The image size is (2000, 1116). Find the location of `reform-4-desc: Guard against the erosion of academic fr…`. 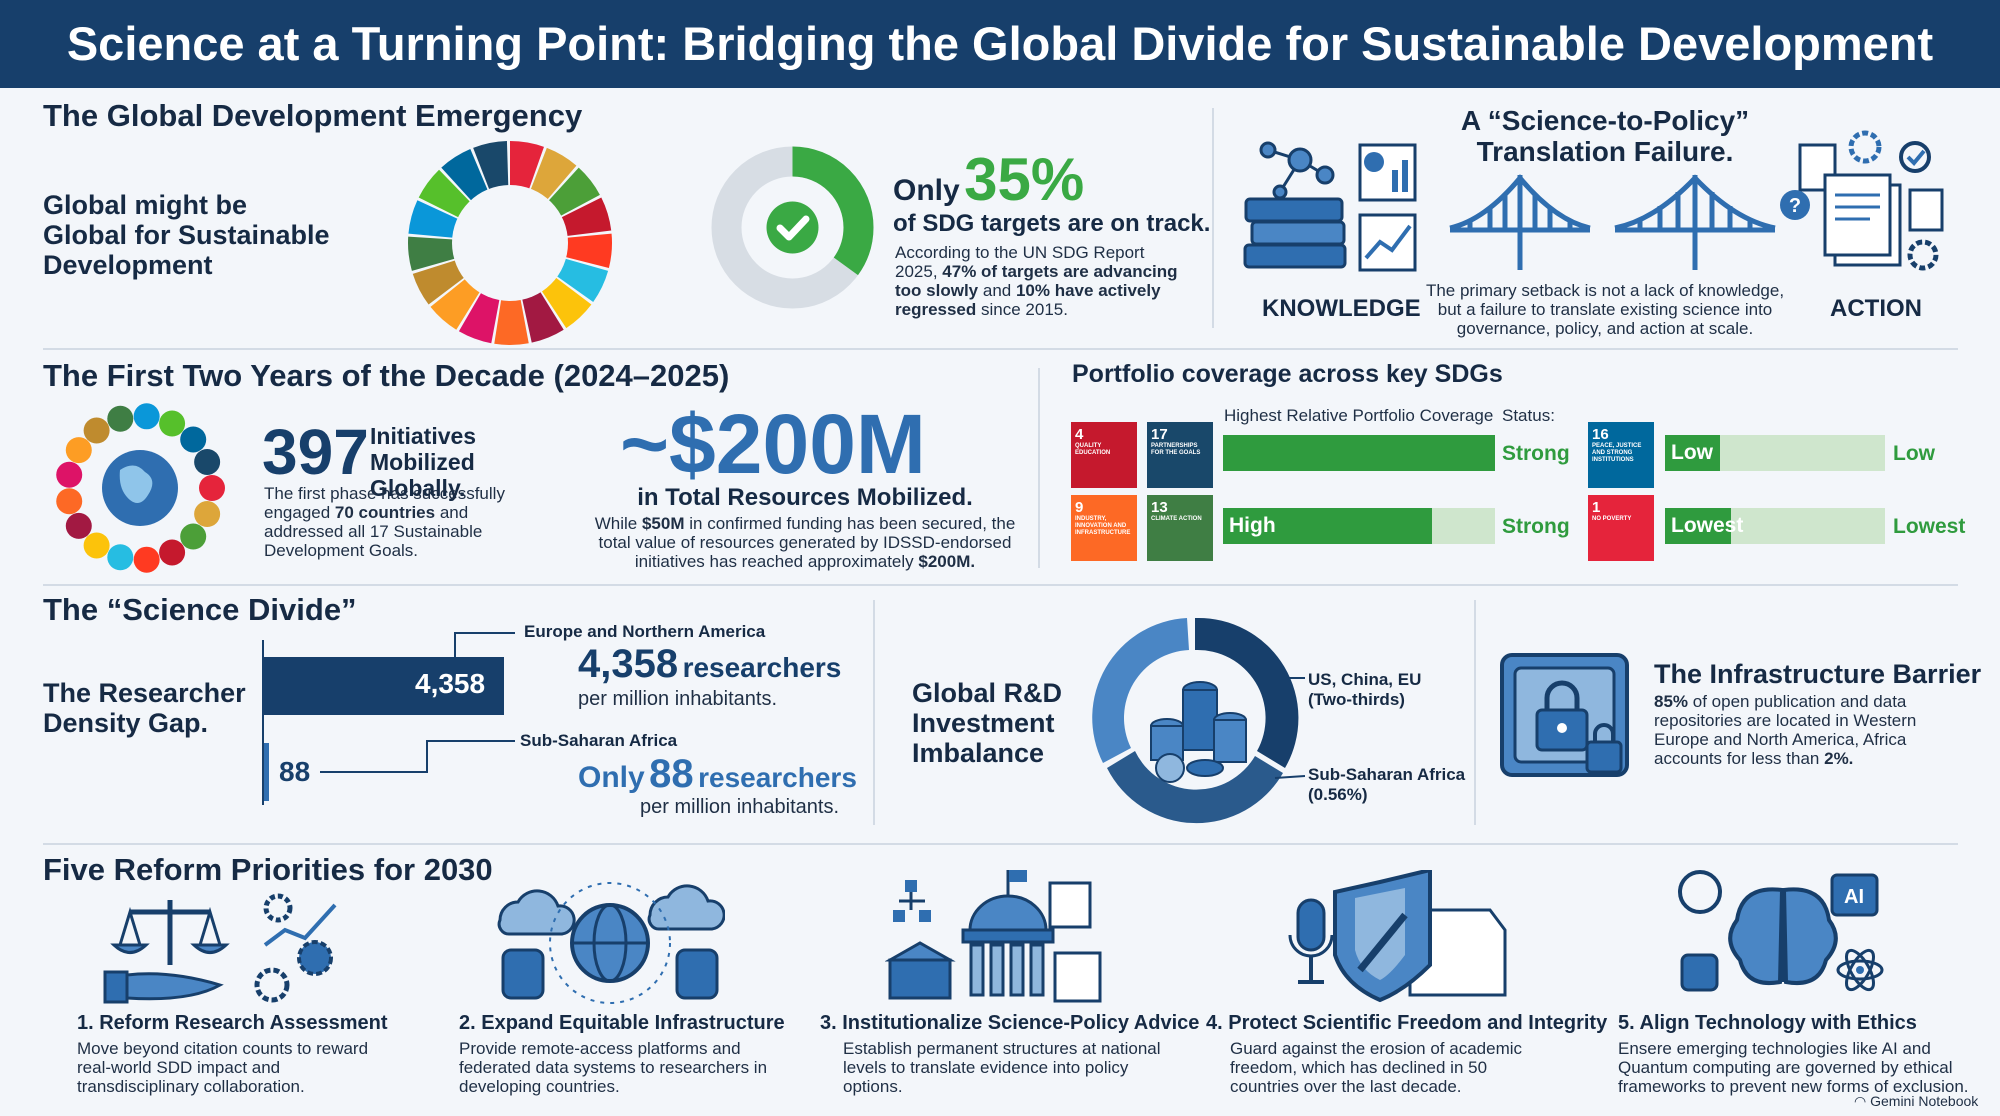

reform-4-desc: Guard against the erosion of academic fr… is located at coordinates (1376, 1067).